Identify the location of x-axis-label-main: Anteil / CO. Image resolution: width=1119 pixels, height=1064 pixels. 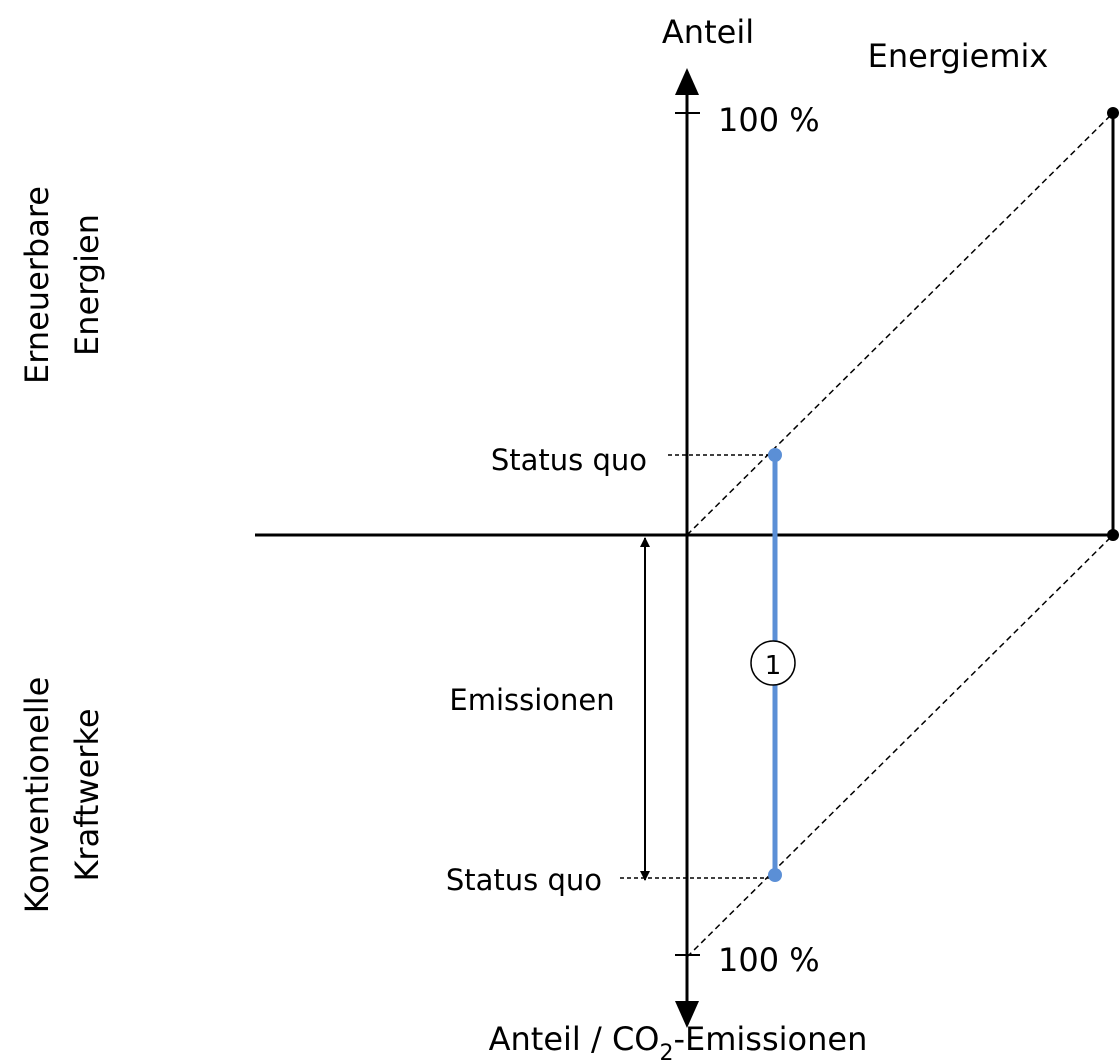
(574, 1039).